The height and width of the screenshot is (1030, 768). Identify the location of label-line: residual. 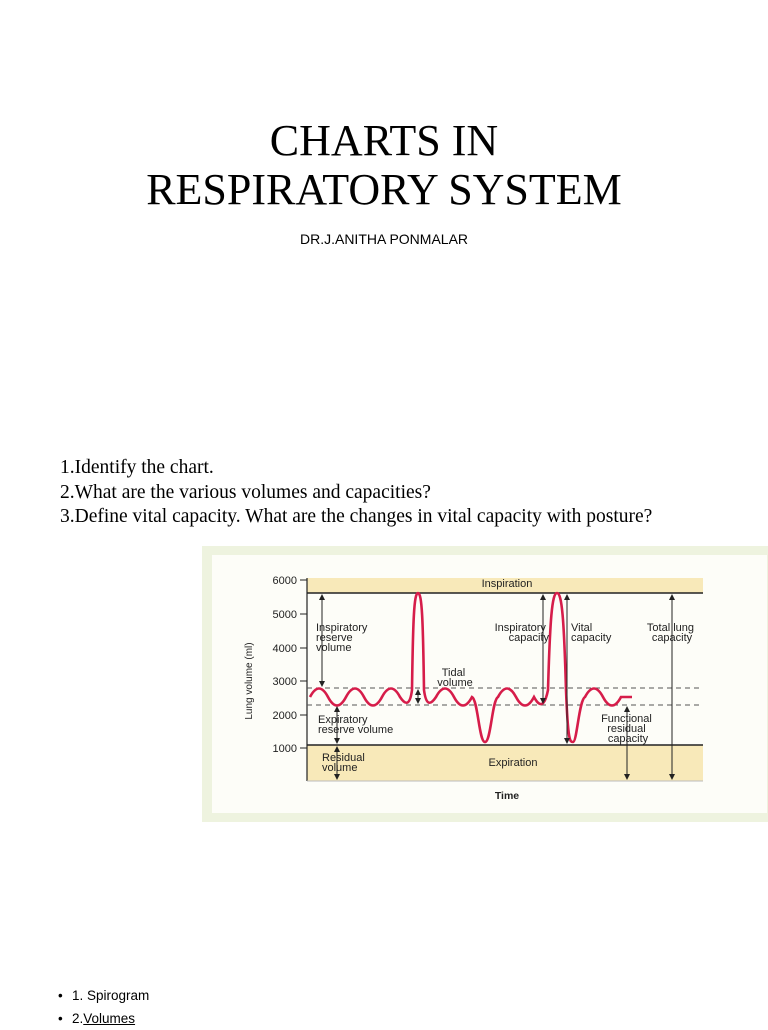
(626, 729).